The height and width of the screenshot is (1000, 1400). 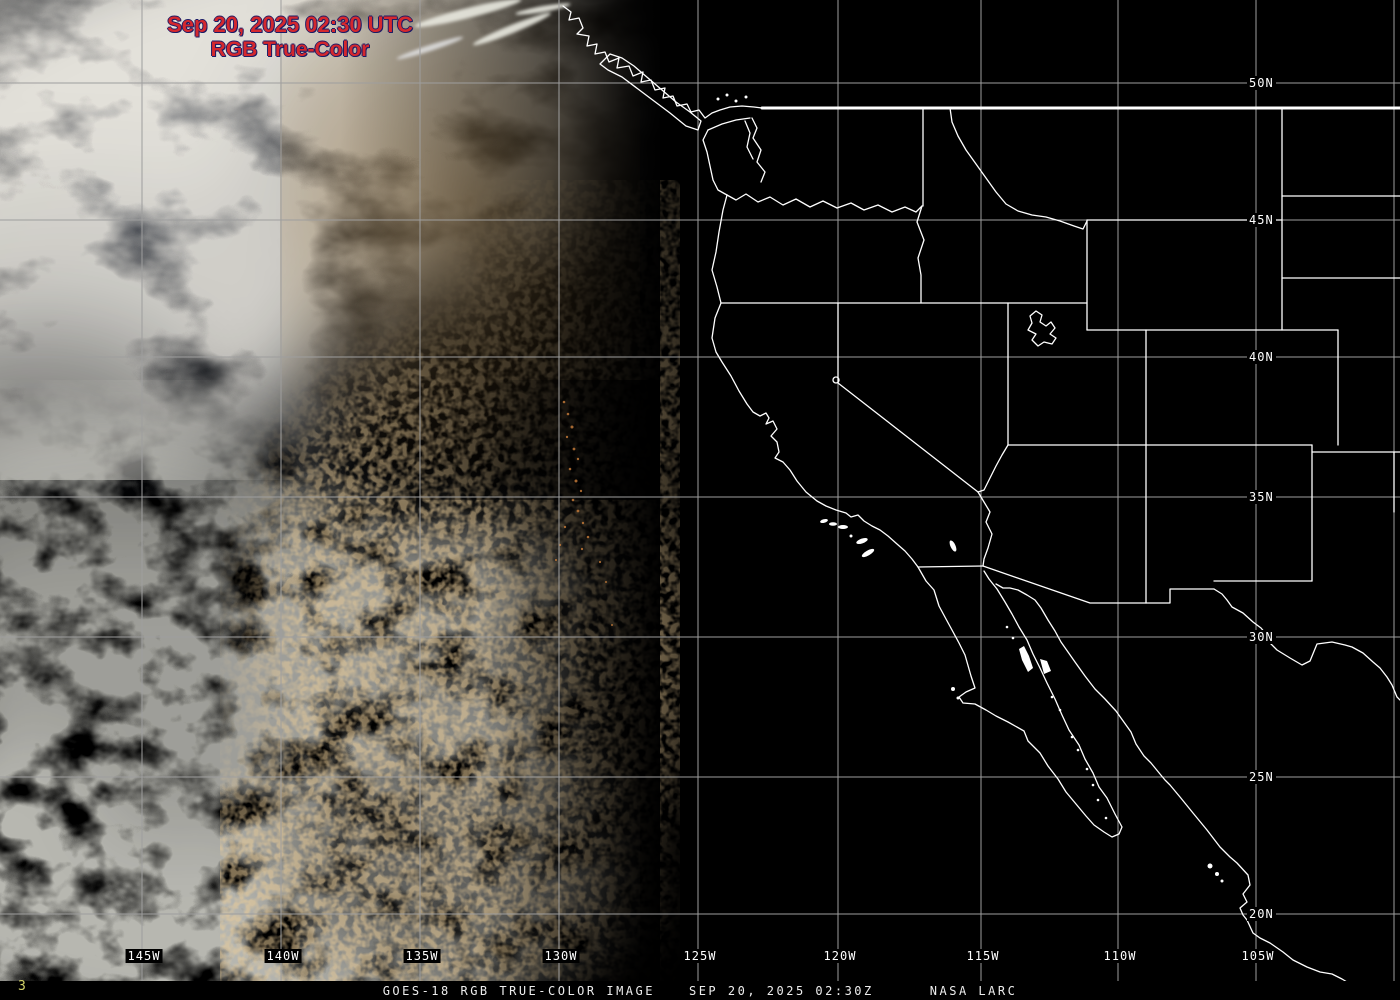 What do you see at coordinates (824, 203) in the screenshot?
I see `columbia-river-border` at bounding box center [824, 203].